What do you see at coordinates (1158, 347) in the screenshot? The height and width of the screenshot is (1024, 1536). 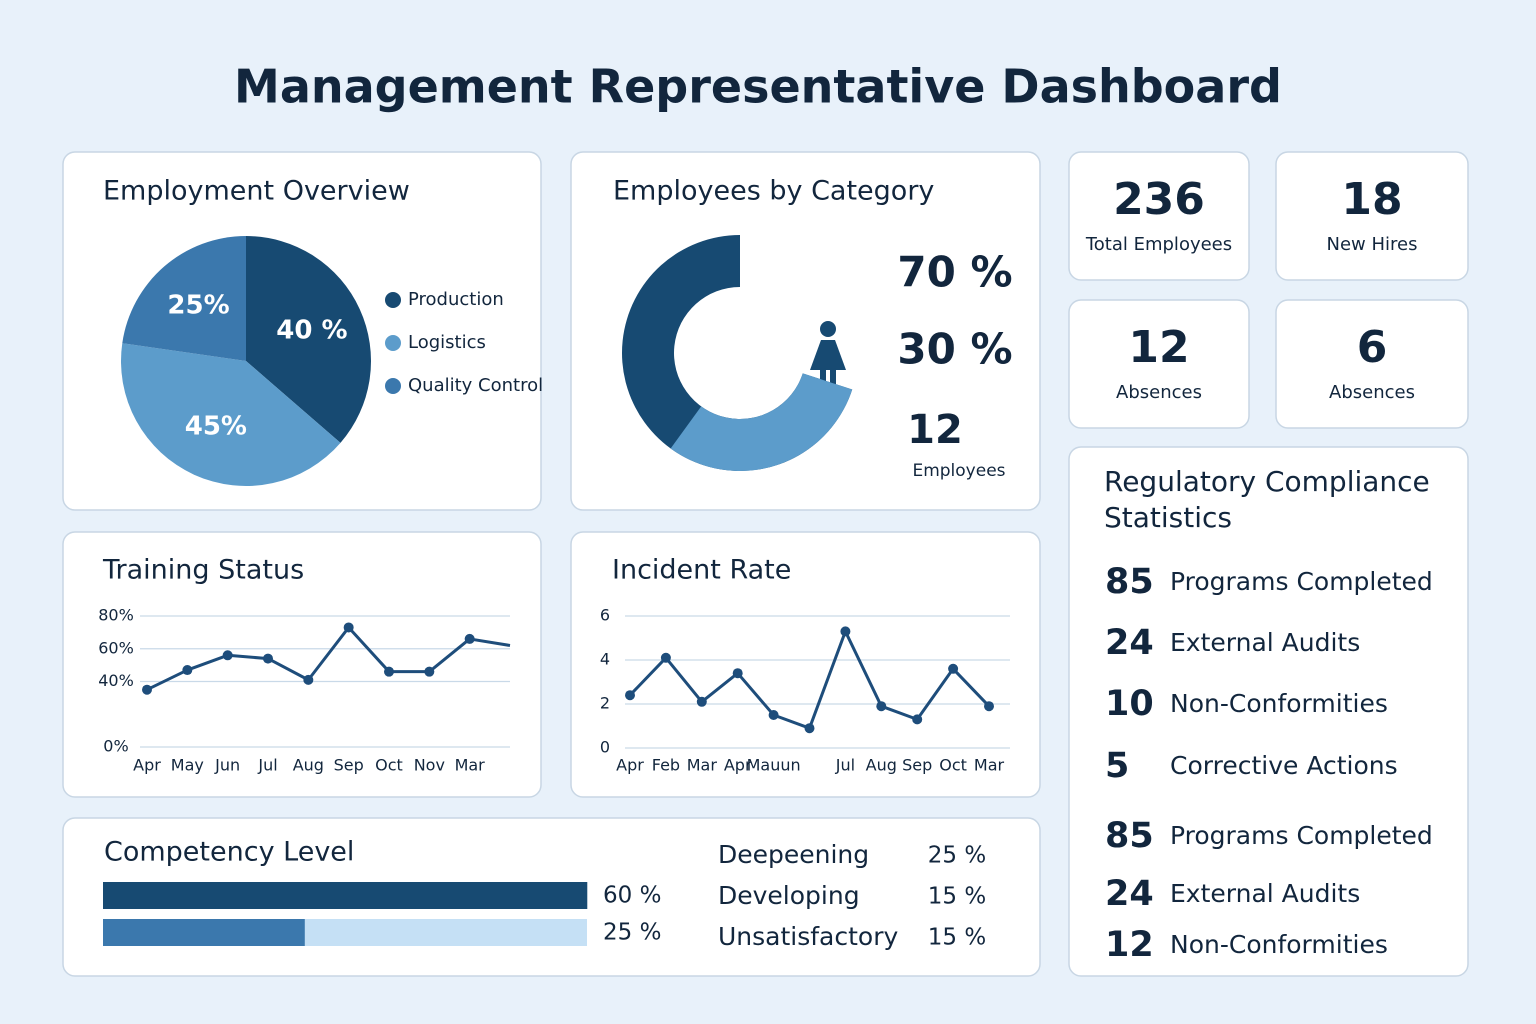 I see `card-value: 12` at bounding box center [1158, 347].